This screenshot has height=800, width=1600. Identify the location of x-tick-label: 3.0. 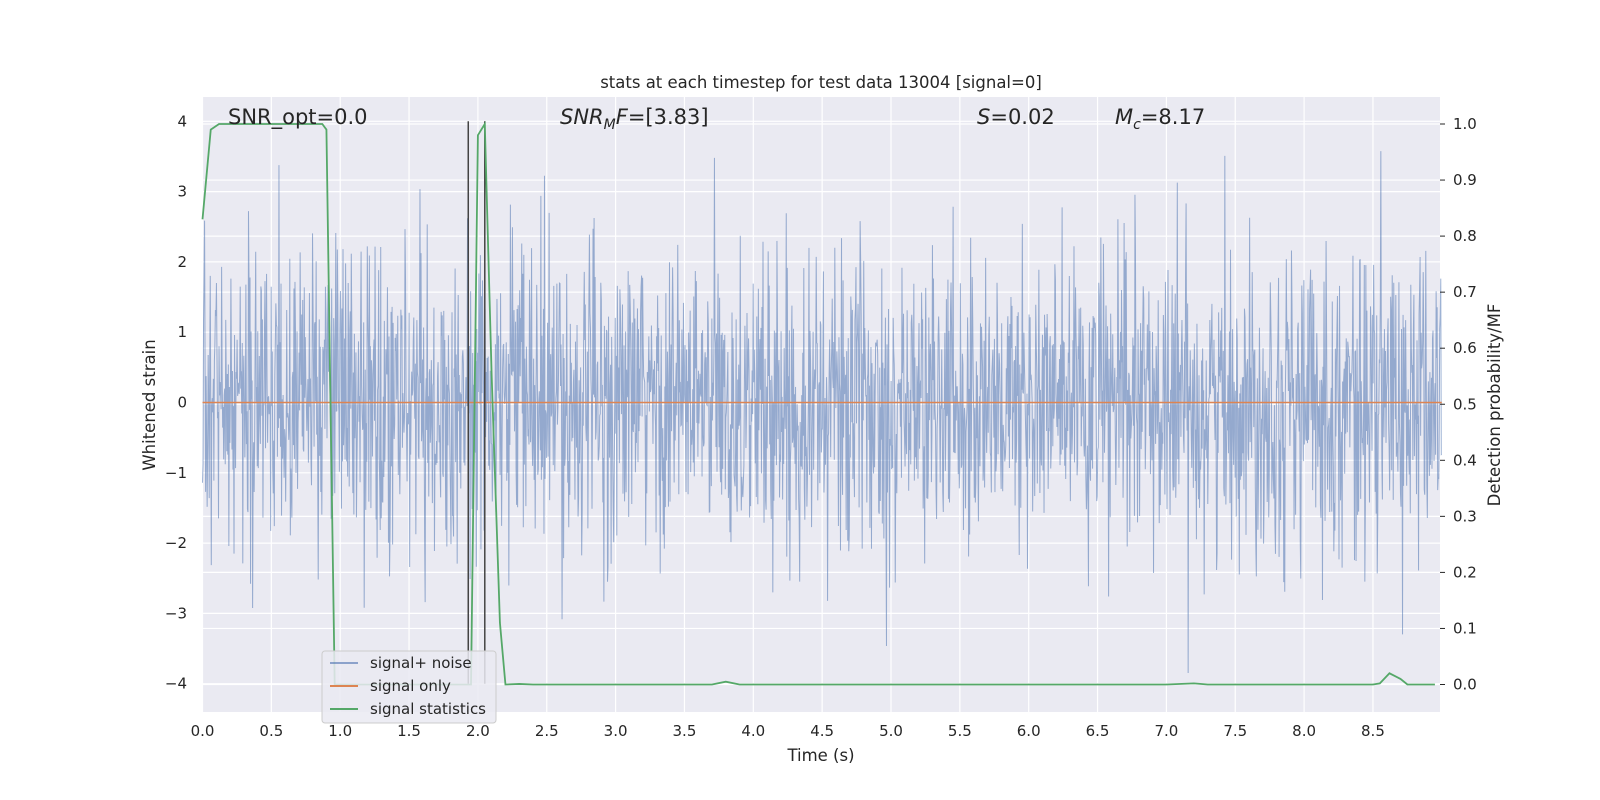
(616, 731).